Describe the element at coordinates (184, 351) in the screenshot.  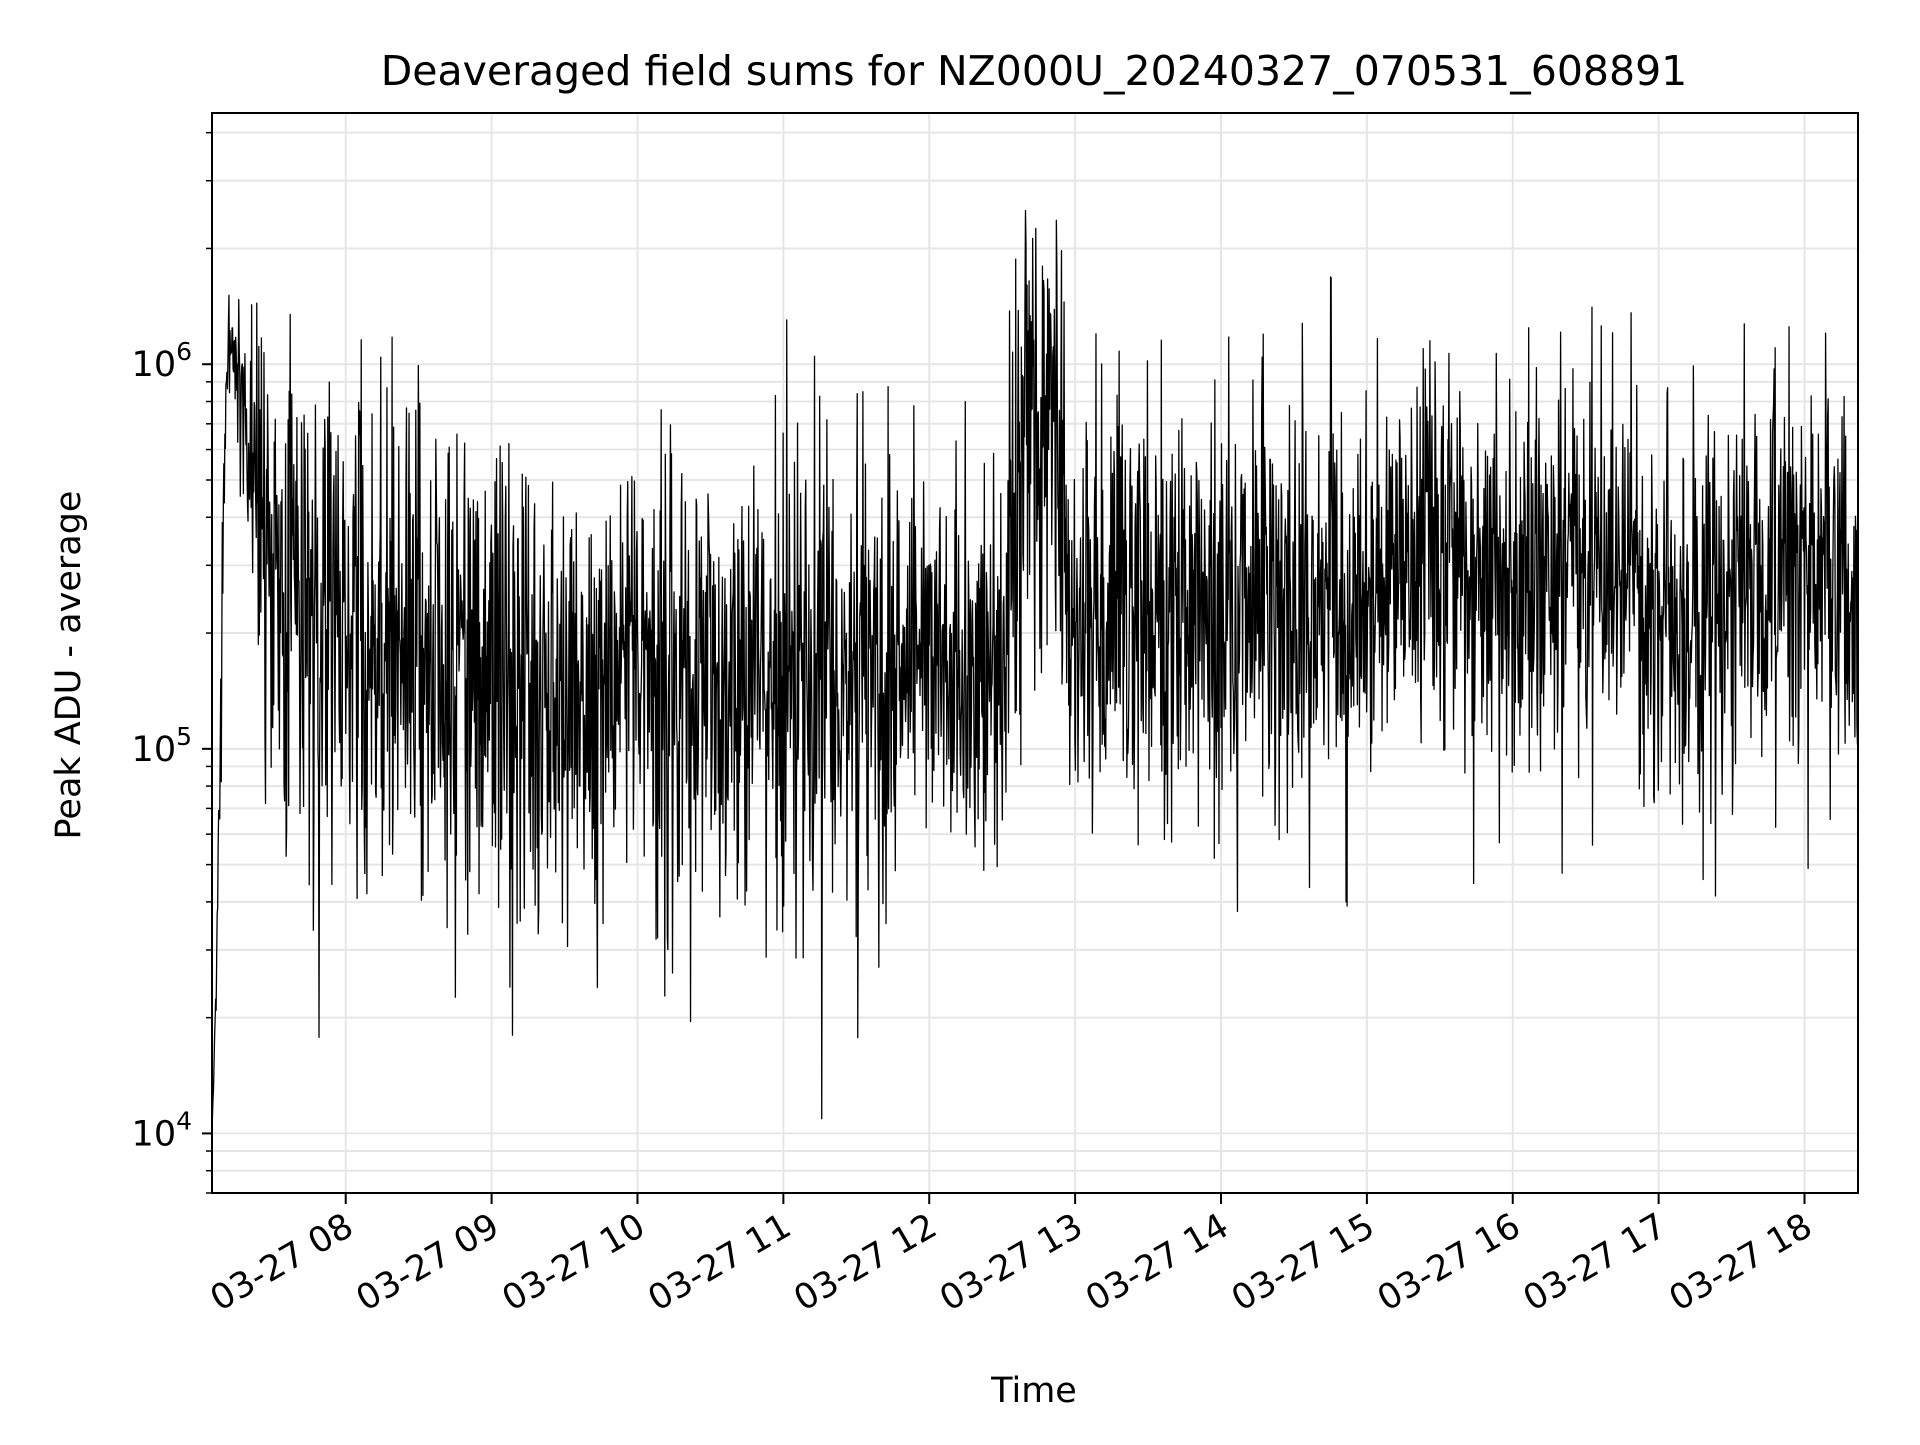
I see `y-tick-exponent: 6` at that location.